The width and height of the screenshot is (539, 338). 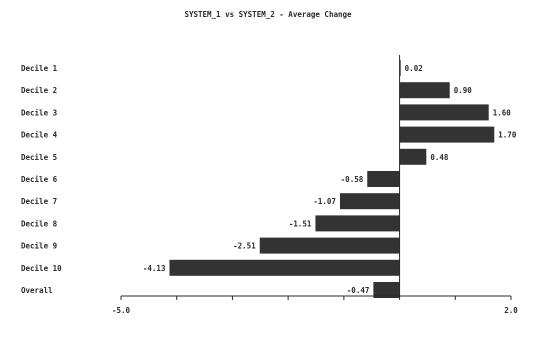 I want to click on value-label-decile-6: -0.58, so click(x=352, y=179).